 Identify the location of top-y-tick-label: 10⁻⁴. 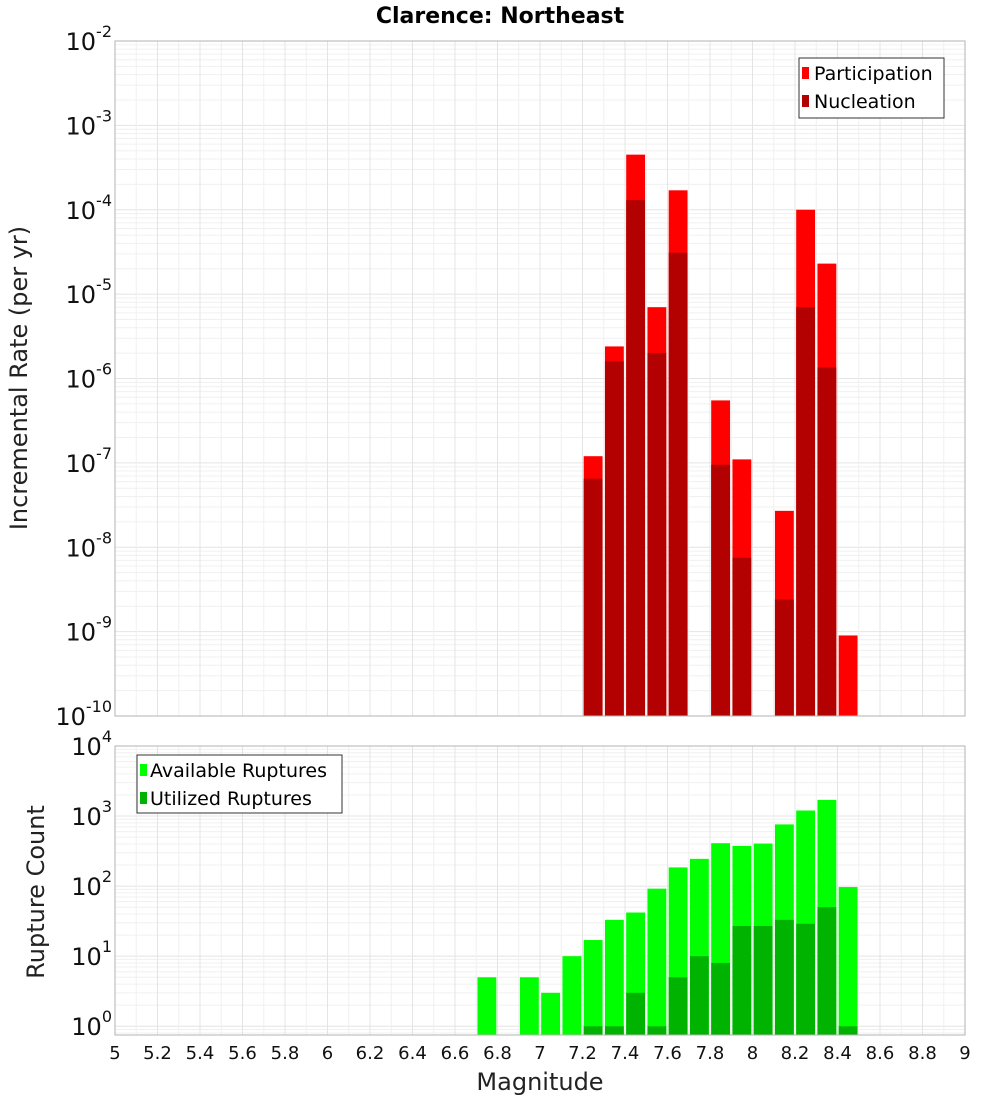
(89, 208).